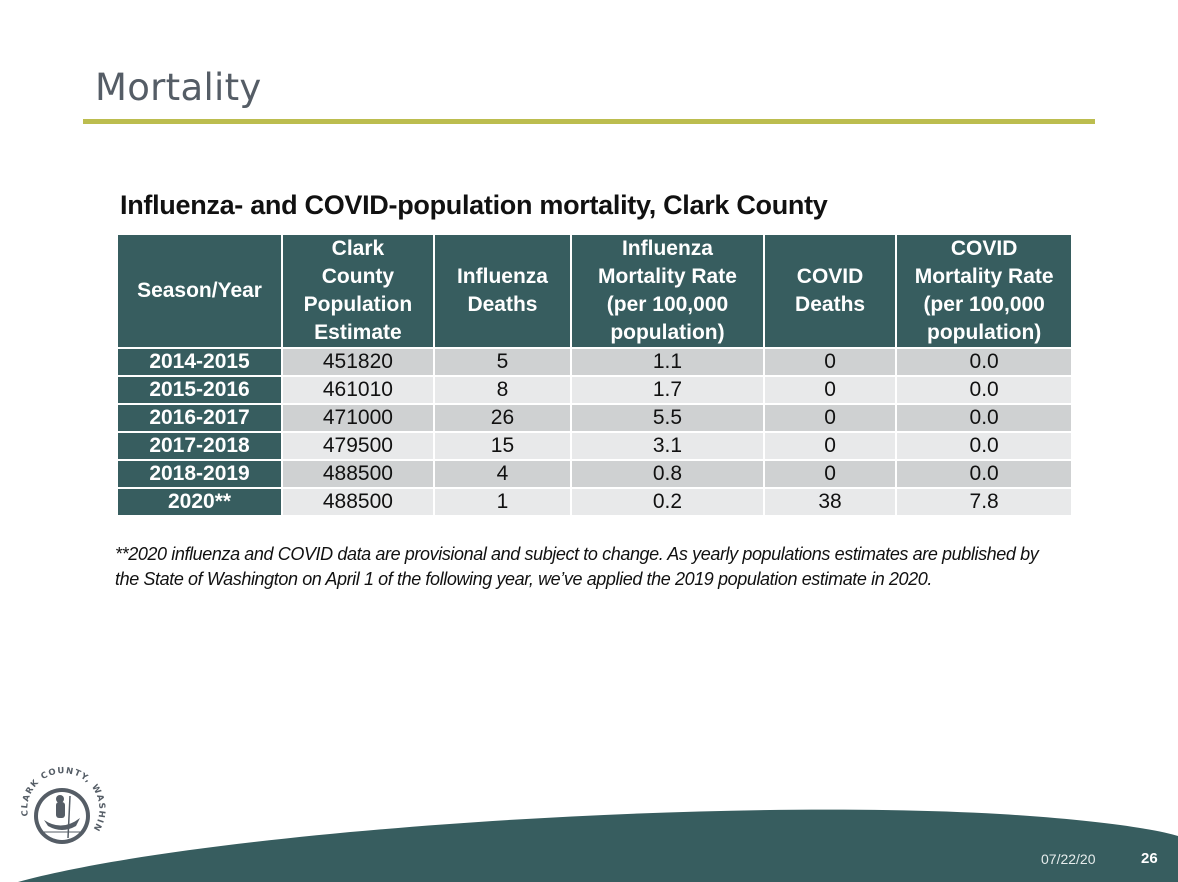  Describe the element at coordinates (668, 473) in the screenshot. I see `cell-influenza-rate: 0.8` at that location.